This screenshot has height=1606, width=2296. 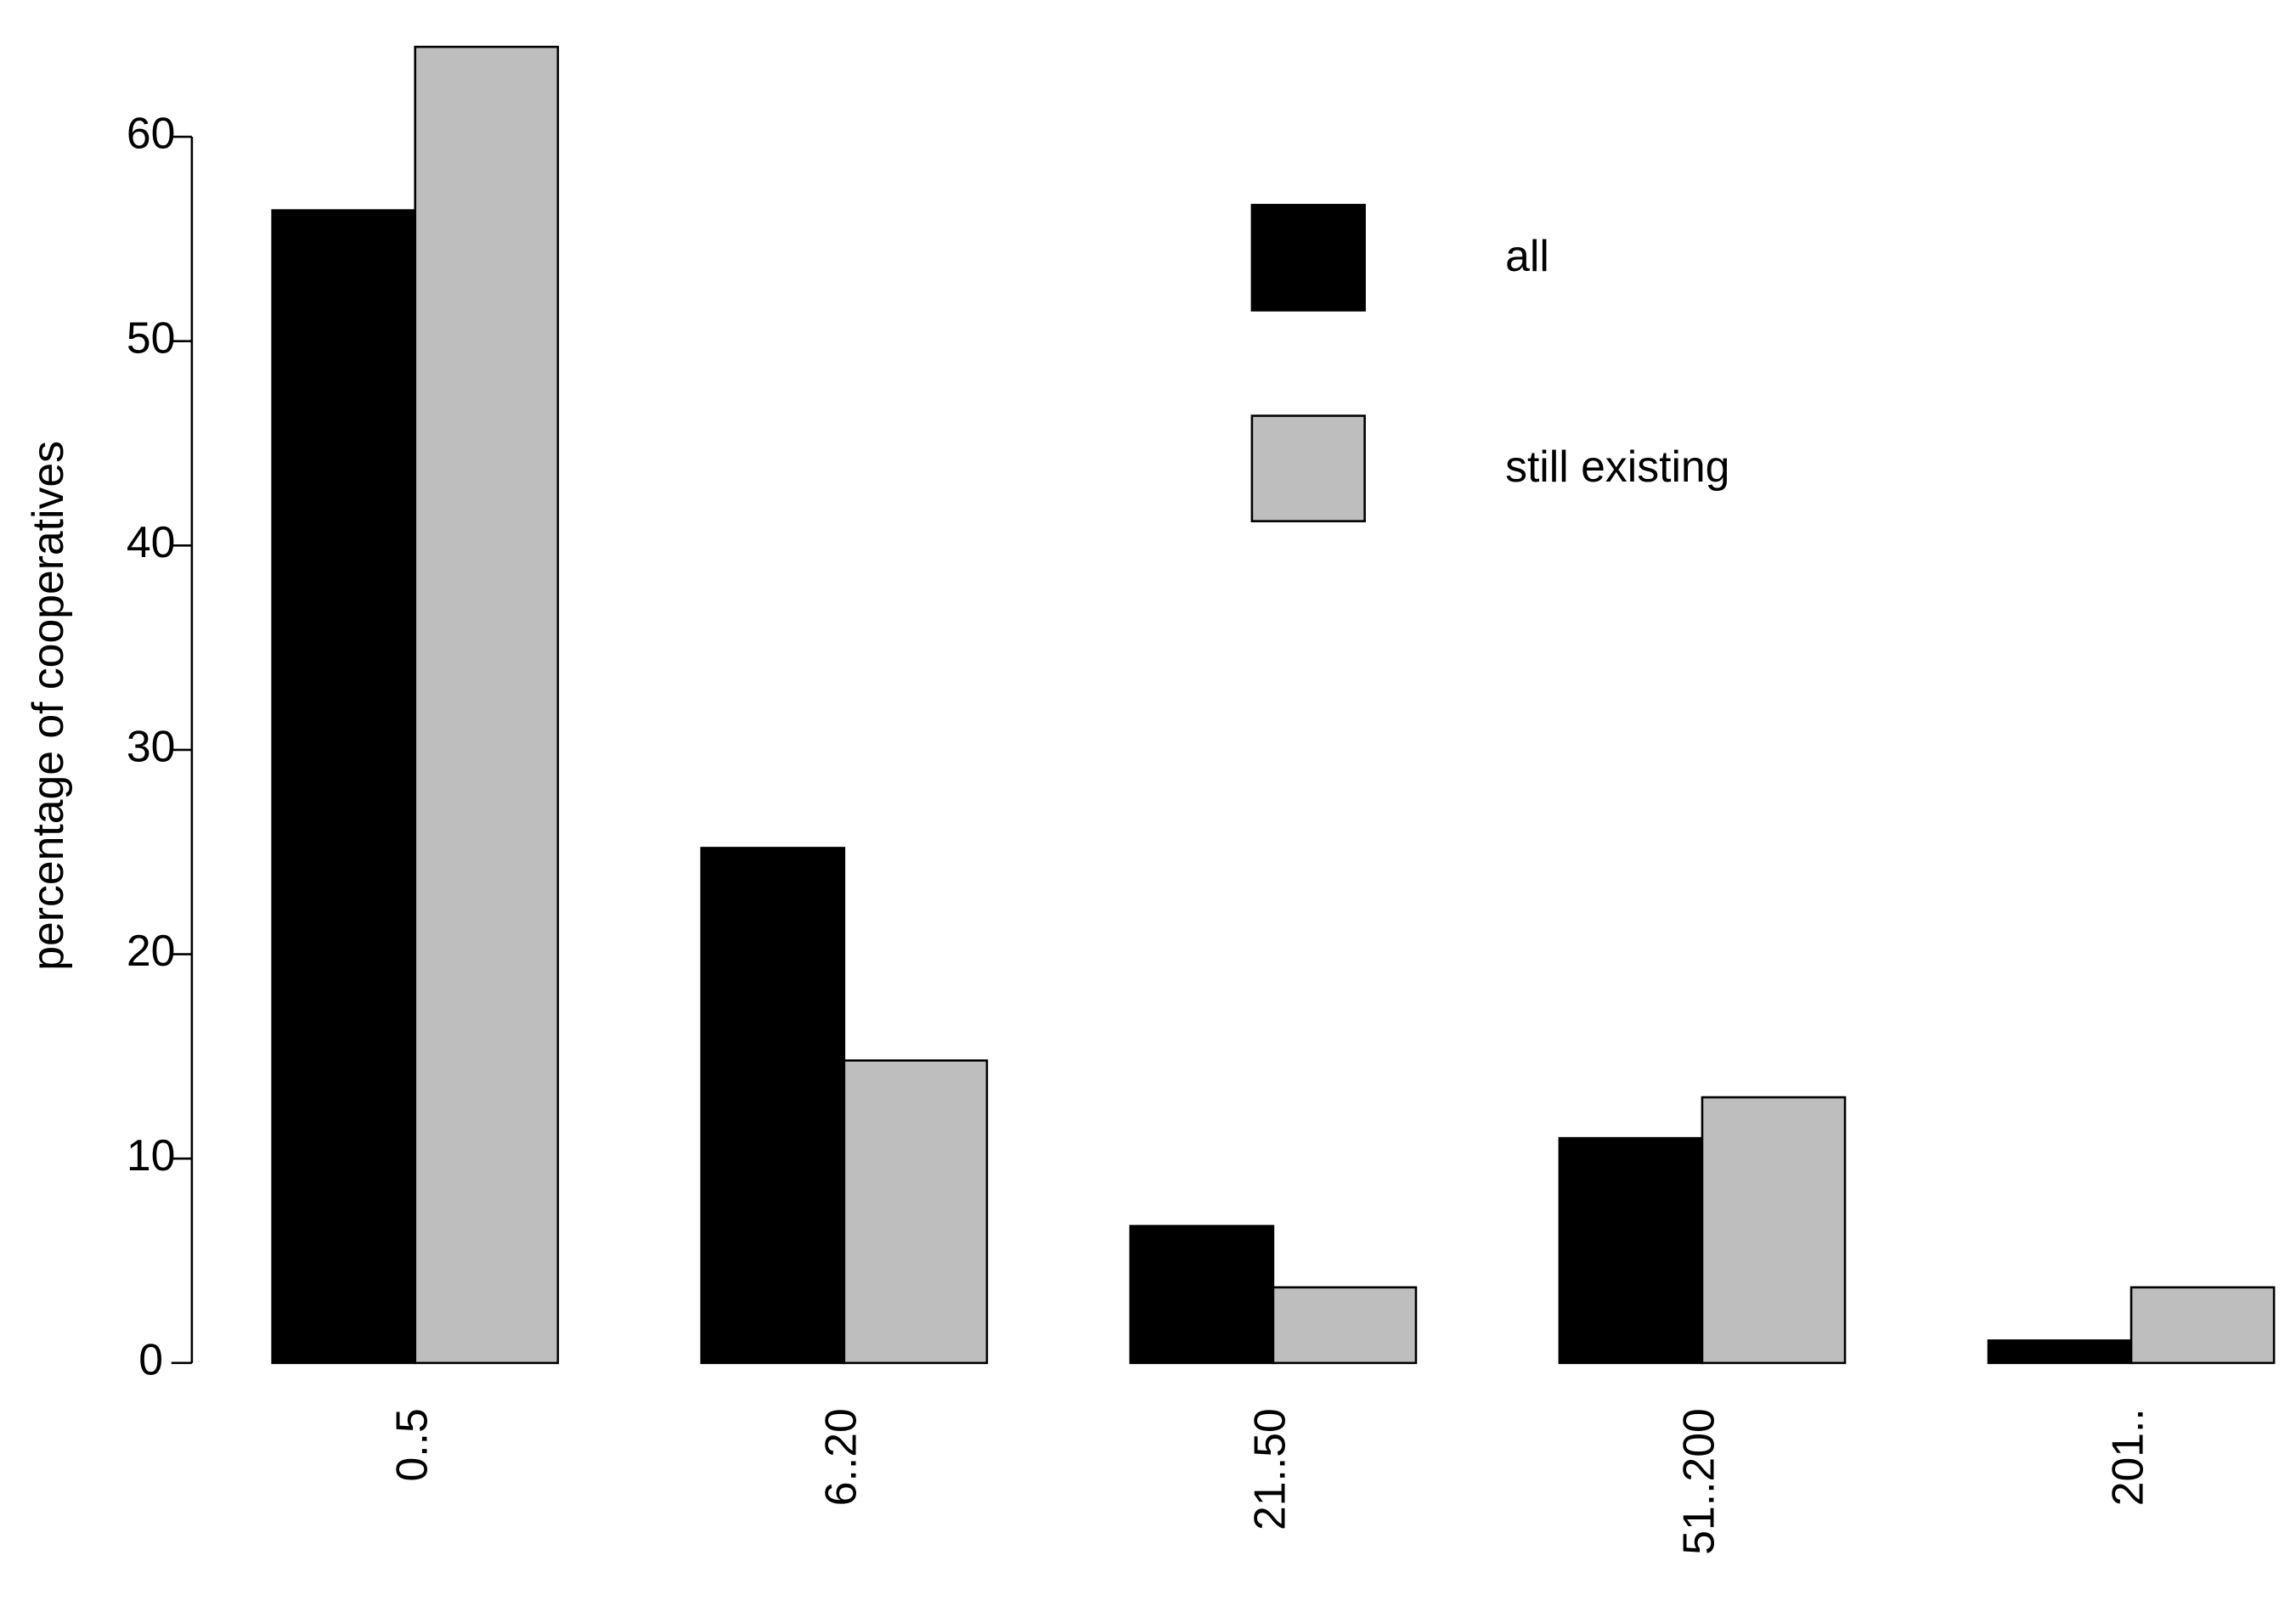 What do you see at coordinates (151, 746) in the screenshot?
I see `y-tick-label: 30` at bounding box center [151, 746].